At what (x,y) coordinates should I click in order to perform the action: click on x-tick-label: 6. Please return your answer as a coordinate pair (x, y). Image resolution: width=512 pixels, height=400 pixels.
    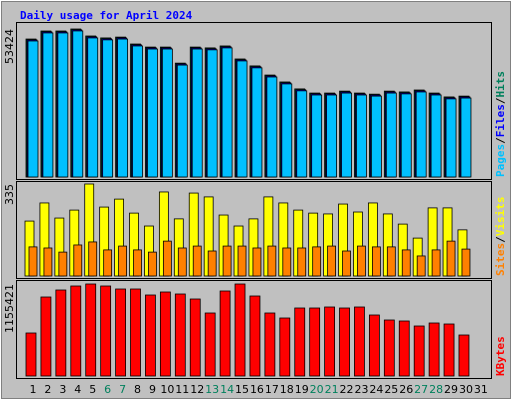
    Looking at the image, I should click on (107, 389).